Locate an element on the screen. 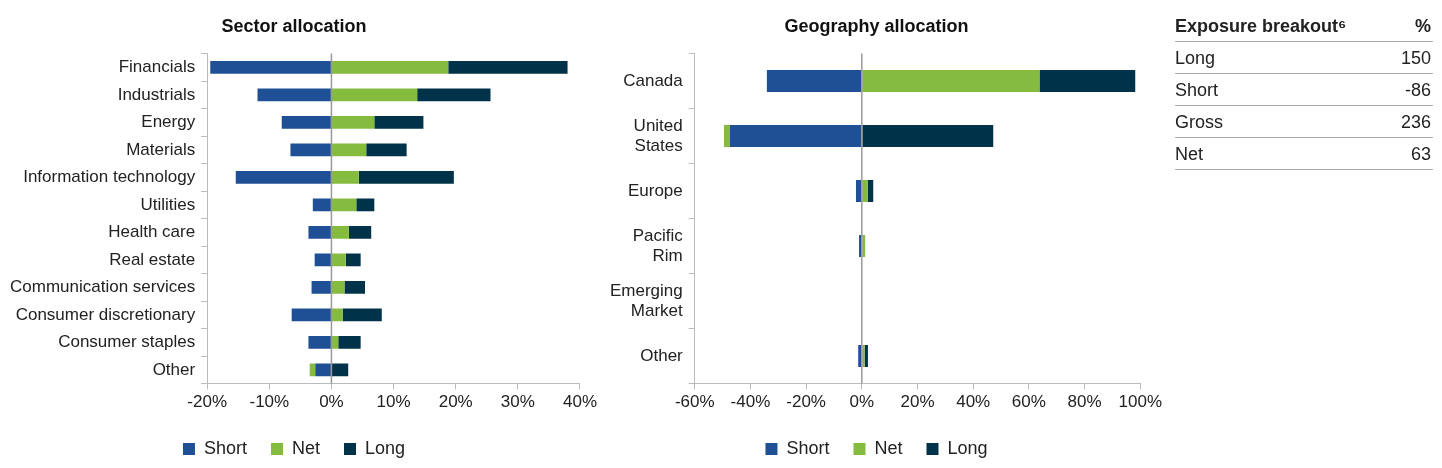 Image resolution: width=1442 pixels, height=468 pixels. y-tick-label: Energy is located at coordinates (168, 122).